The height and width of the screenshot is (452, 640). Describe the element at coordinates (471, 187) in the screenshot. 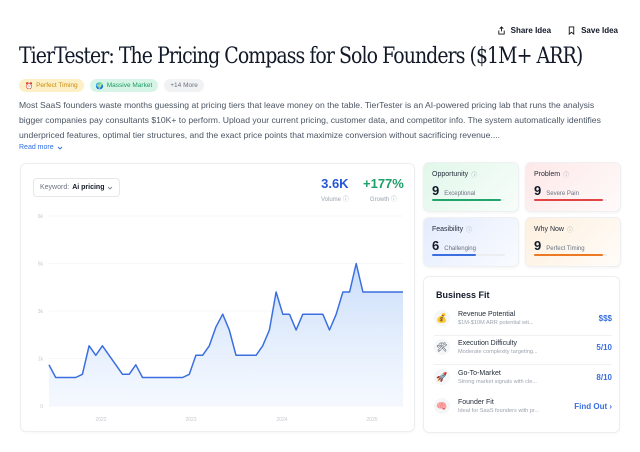

I see `score-card-opportunity: Opportunity ⓘ 9 Exceptional` at that location.